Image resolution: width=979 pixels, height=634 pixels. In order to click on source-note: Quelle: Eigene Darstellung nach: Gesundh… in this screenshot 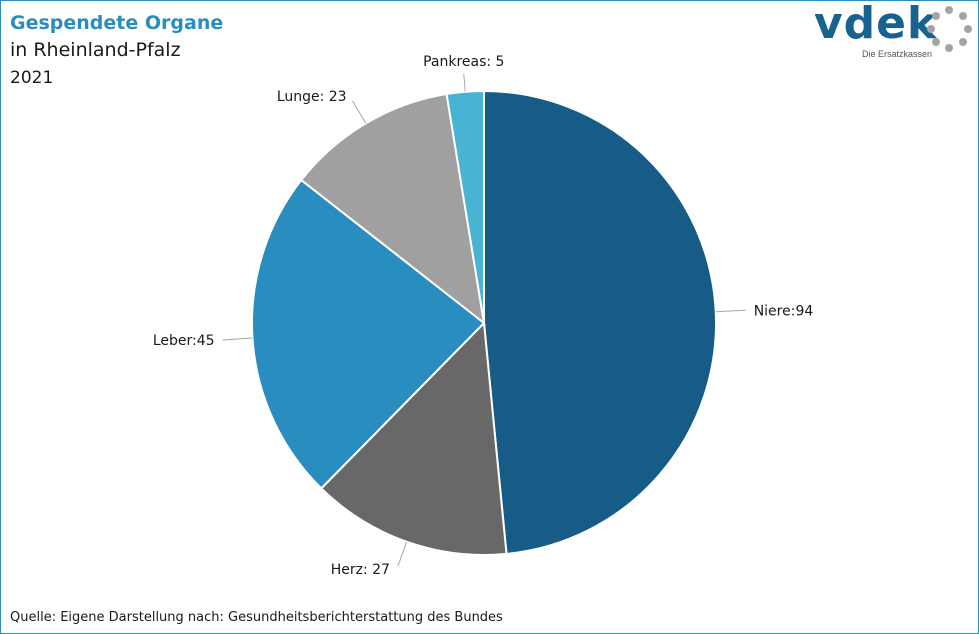, I will do `click(256, 617)`.